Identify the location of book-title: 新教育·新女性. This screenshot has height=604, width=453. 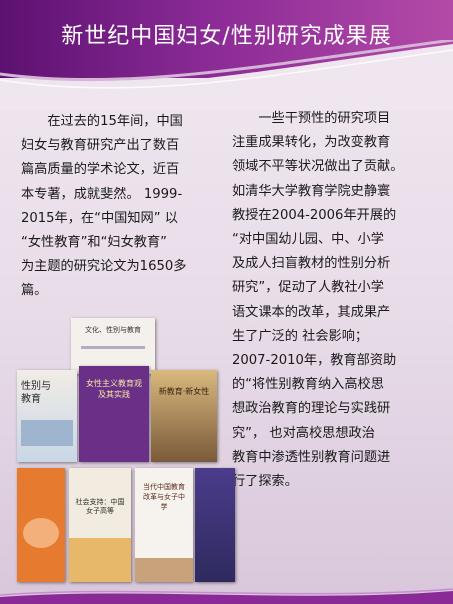
(184, 391).